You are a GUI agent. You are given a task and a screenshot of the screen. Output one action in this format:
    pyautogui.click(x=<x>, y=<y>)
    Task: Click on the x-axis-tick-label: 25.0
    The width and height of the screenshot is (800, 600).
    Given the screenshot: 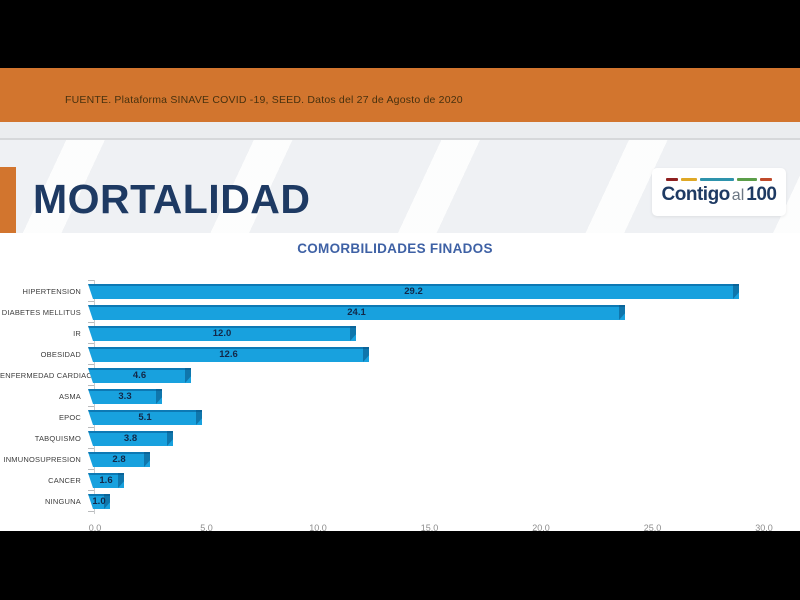 What is the action you would take?
    pyautogui.click(x=652, y=528)
    